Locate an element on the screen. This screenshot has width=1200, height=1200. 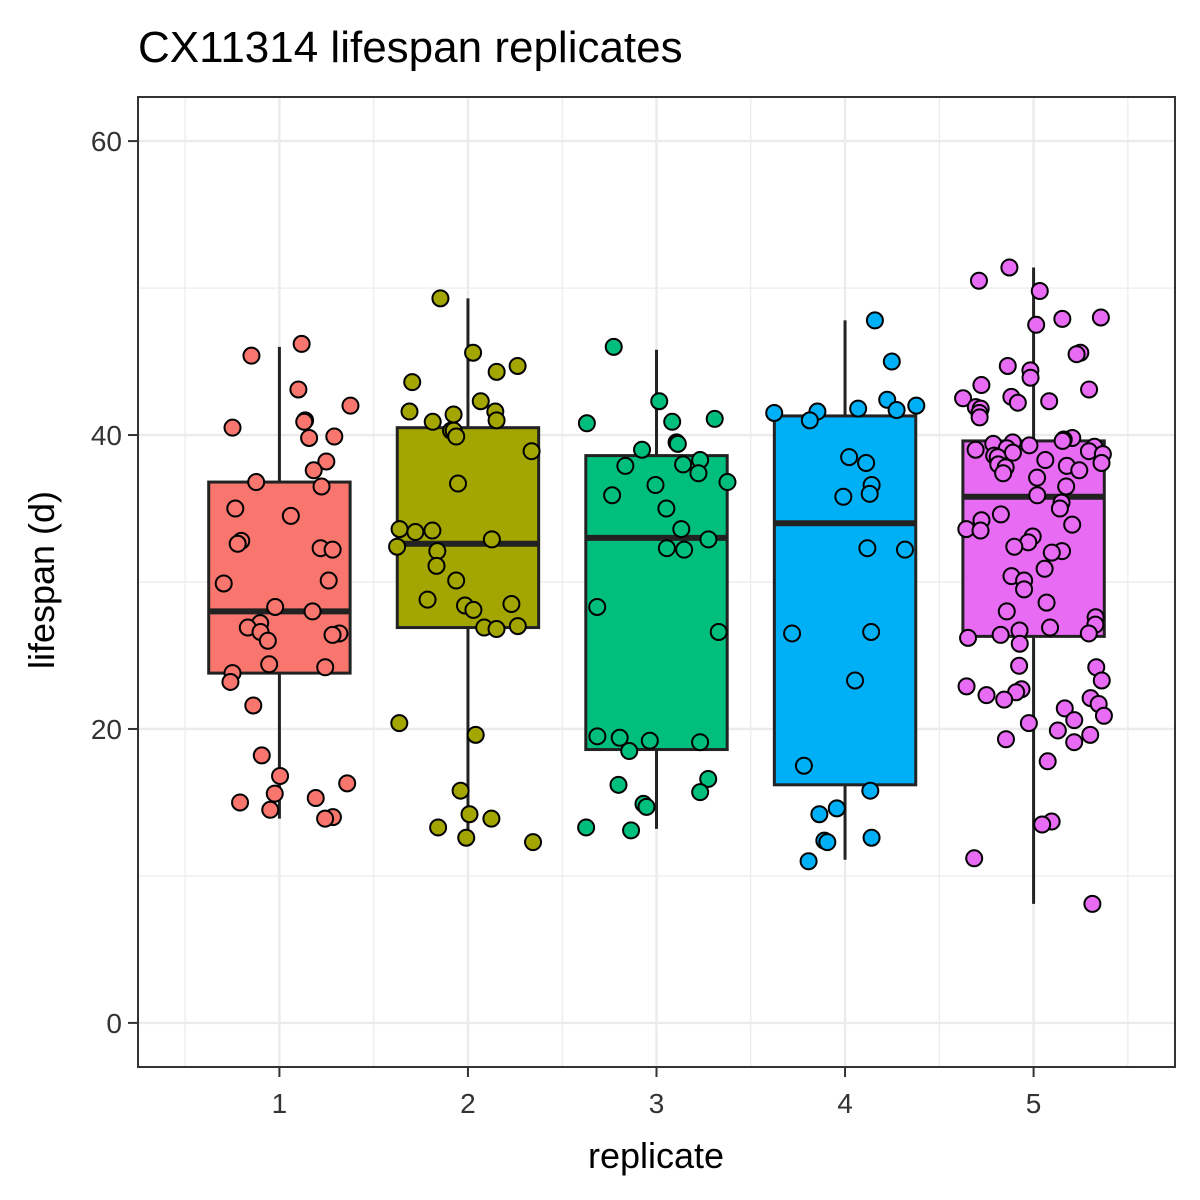
x-axis-title: replicate is located at coordinates (656, 1155).